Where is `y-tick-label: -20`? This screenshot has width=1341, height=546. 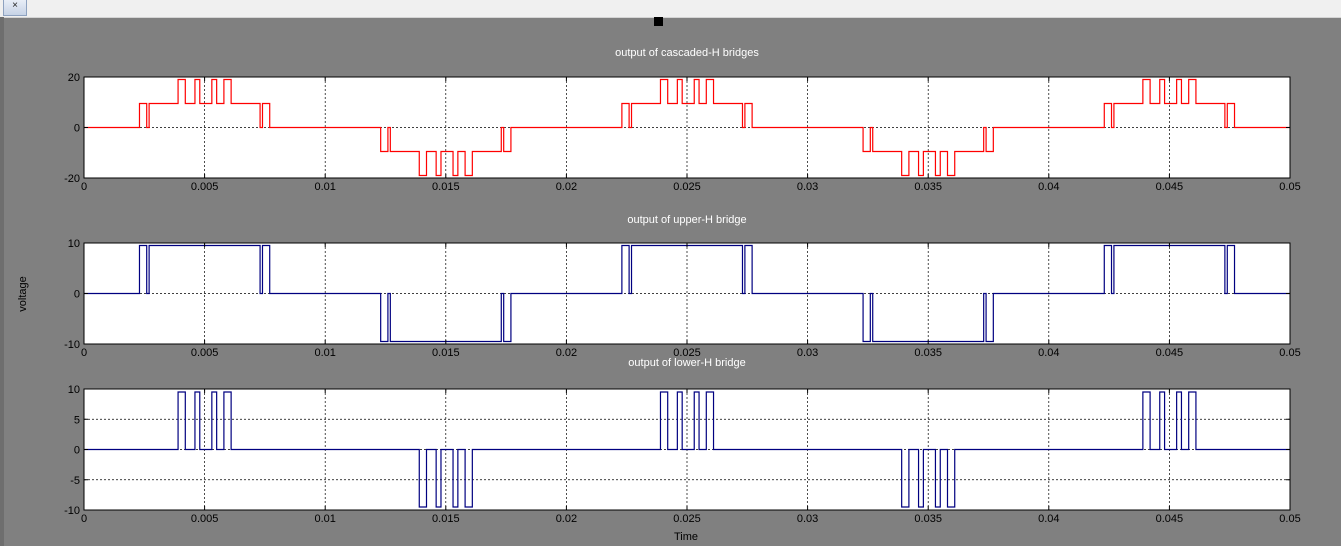 y-tick-label: -20 is located at coordinates (72, 179).